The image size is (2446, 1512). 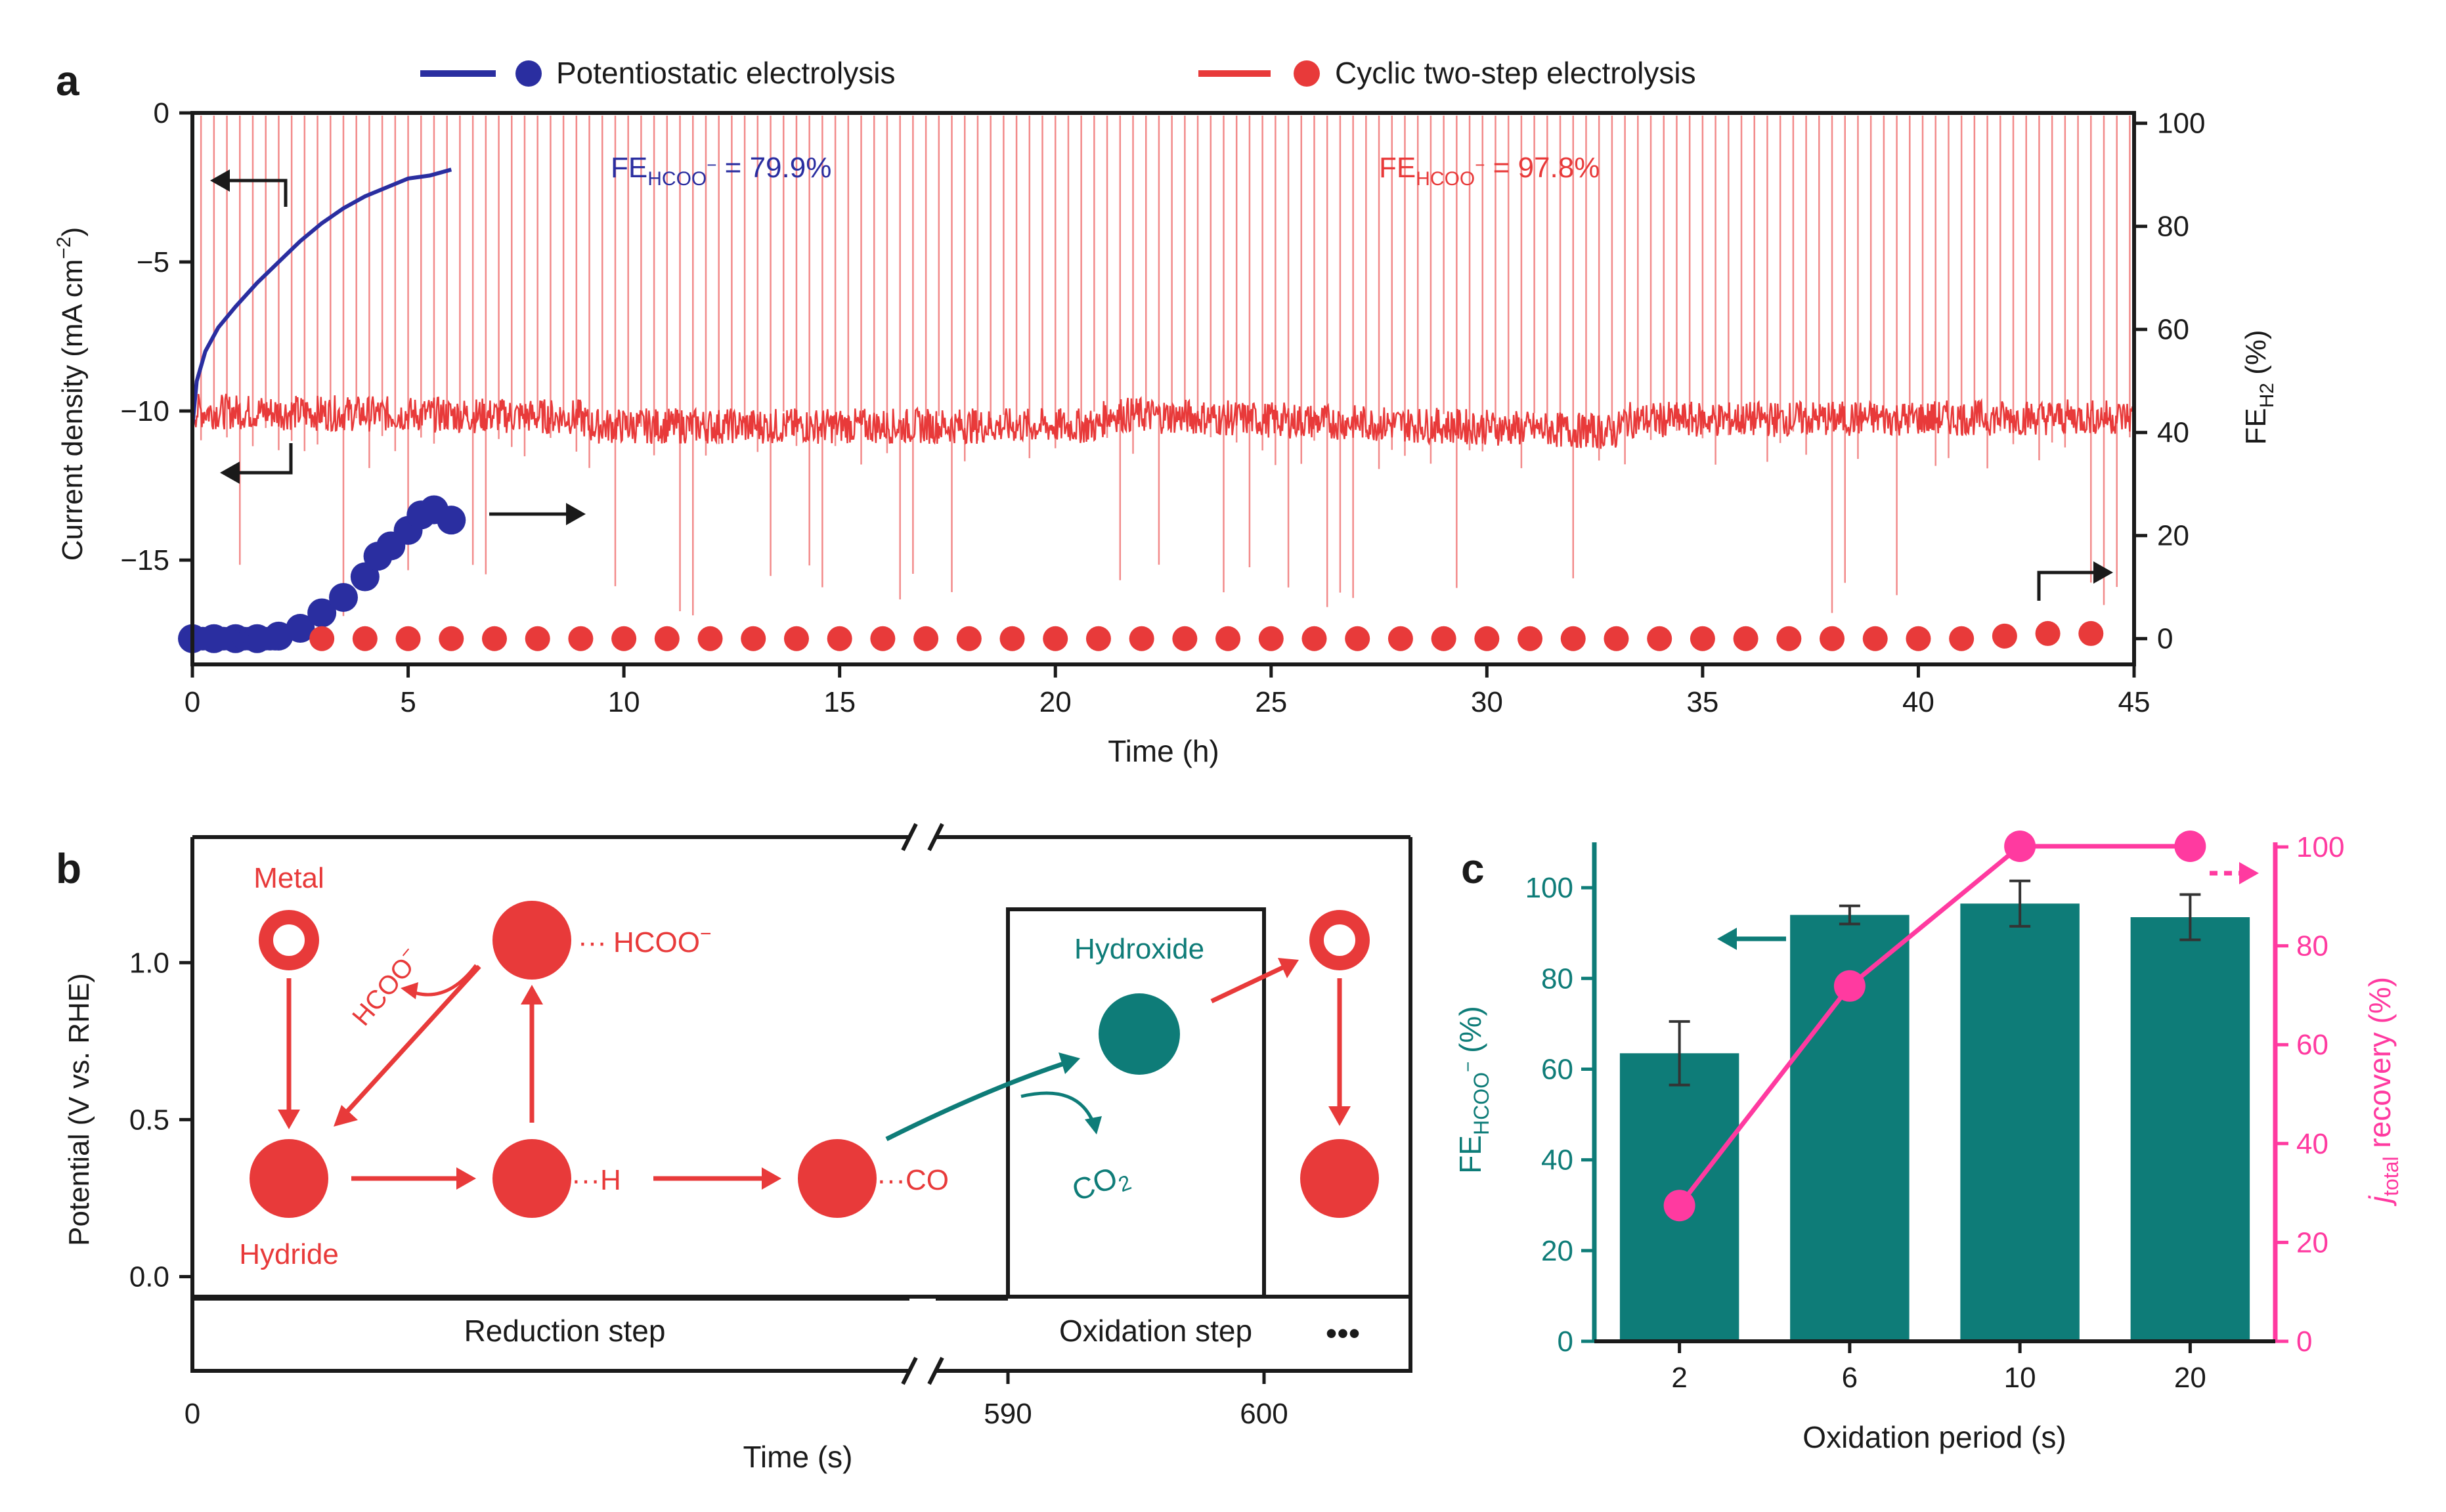 I want to click on x-tick-label: 35, so click(x=1702, y=702).